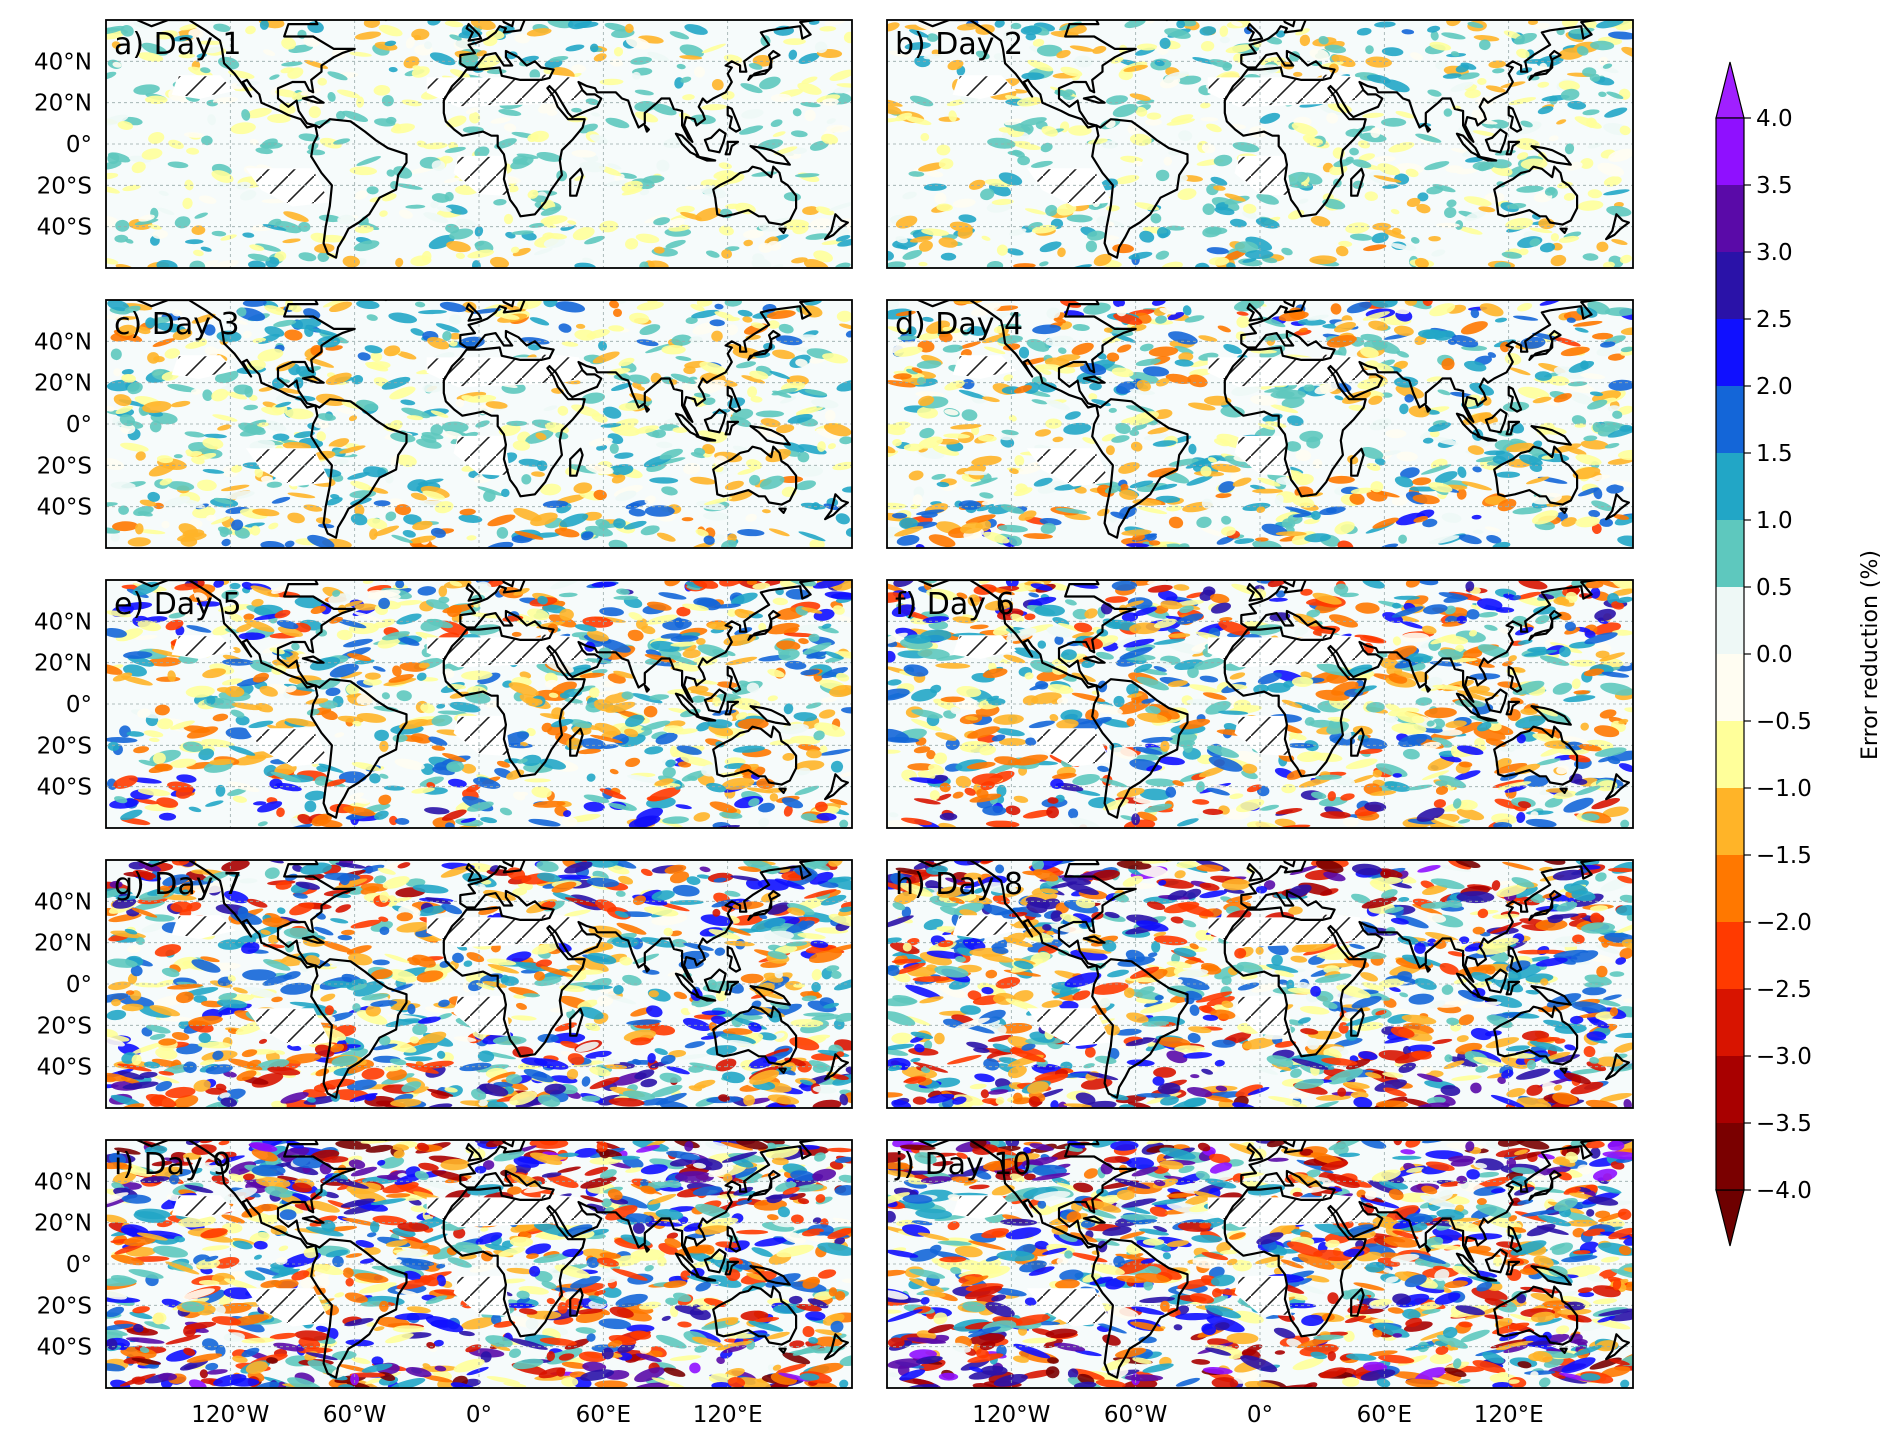 The height and width of the screenshot is (1445, 1892). What do you see at coordinates (479, 424) in the screenshot?
I see `panel-frame` at bounding box center [479, 424].